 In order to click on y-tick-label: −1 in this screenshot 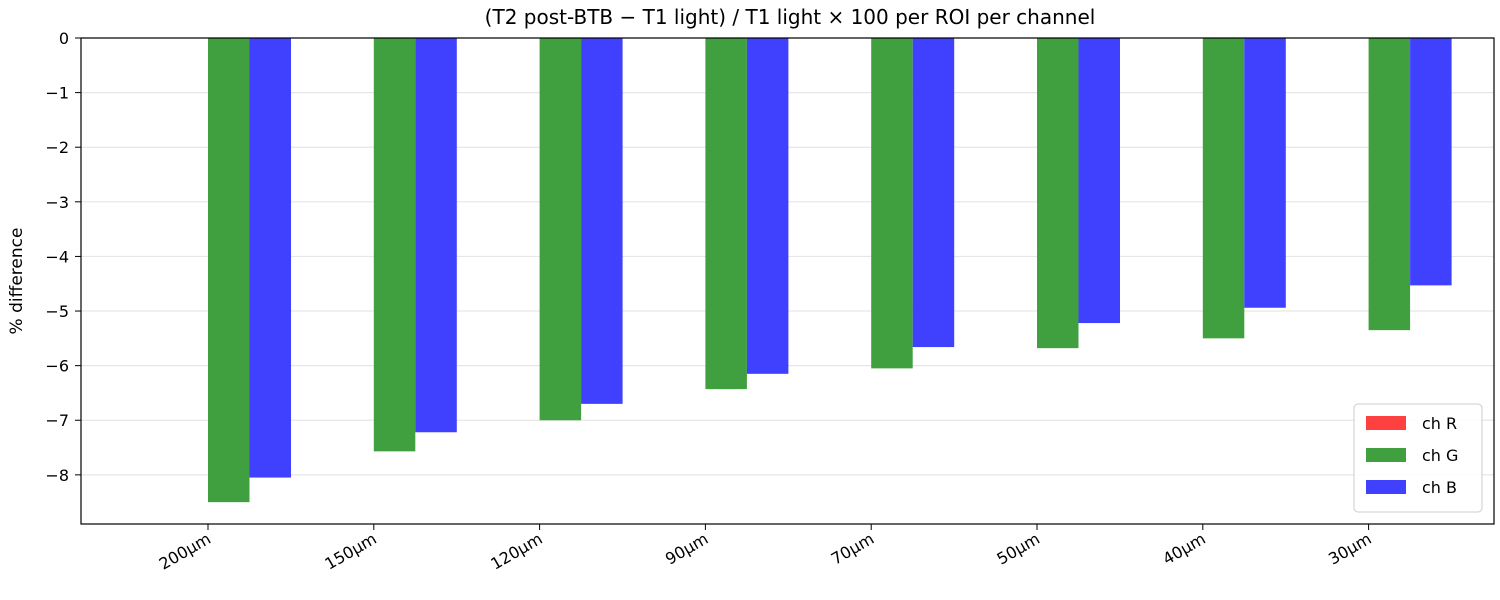, I will do `click(57, 93)`.